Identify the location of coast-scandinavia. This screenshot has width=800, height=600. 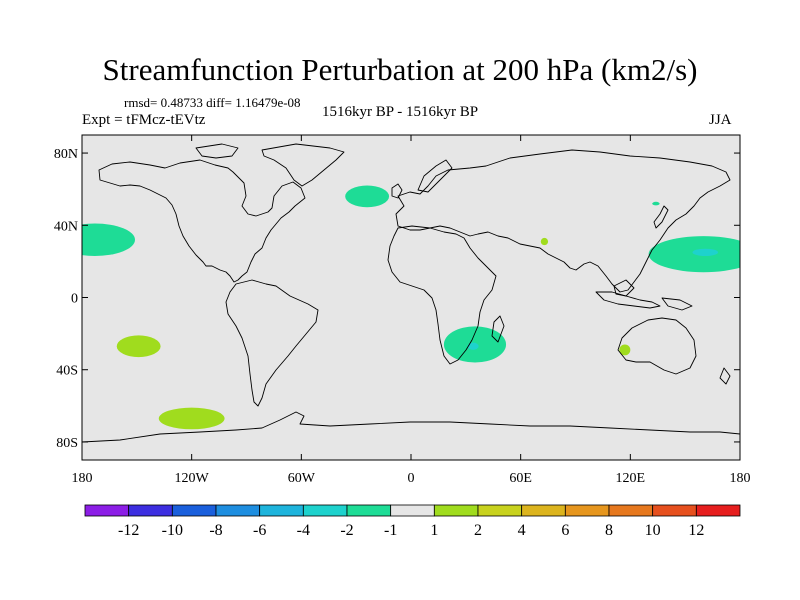
(435, 176).